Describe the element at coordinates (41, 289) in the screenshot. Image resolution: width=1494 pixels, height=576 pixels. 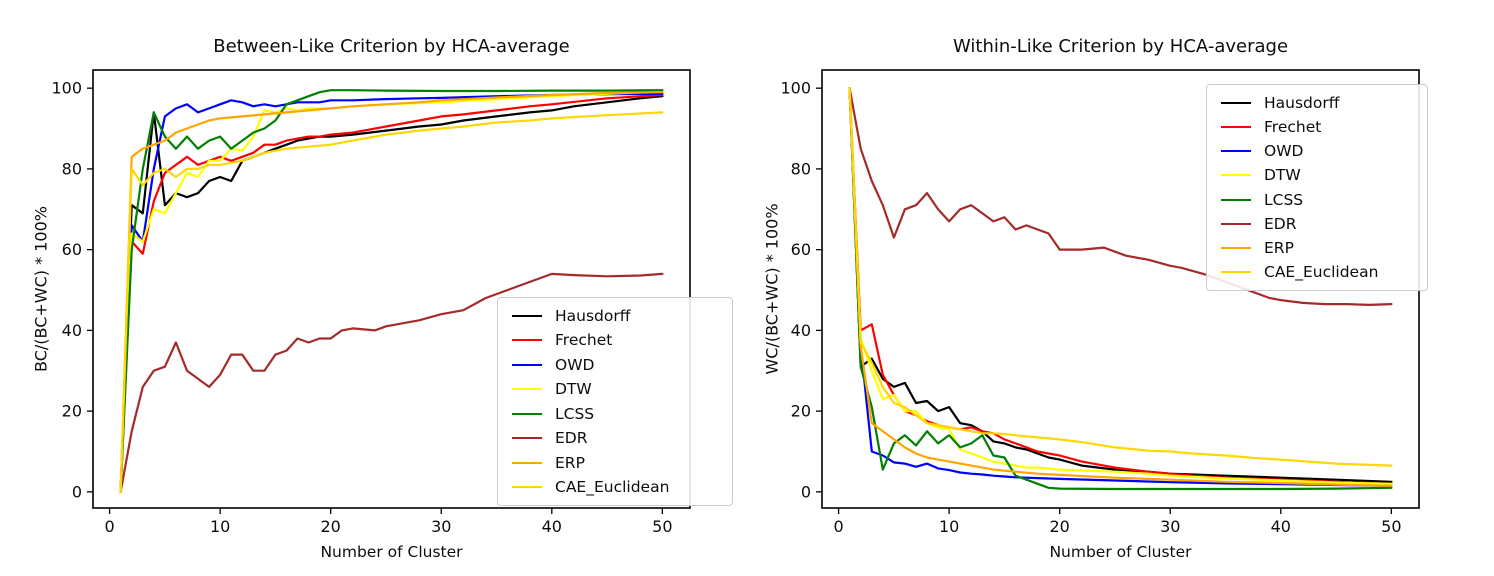
I see `left-y-axis-label: BC/(BC+WC) * 100%` at that location.